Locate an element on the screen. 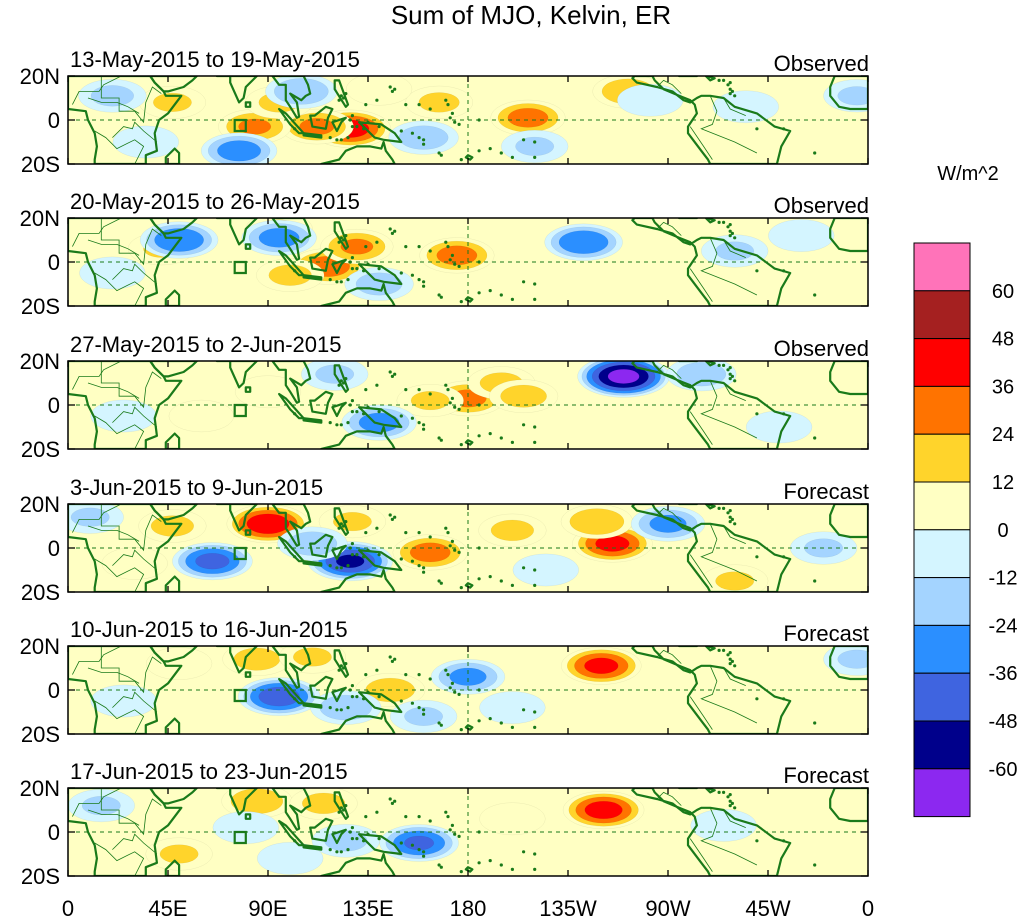 The height and width of the screenshot is (921, 1021). colorbar-label: -36 is located at coordinates (1003, 674).